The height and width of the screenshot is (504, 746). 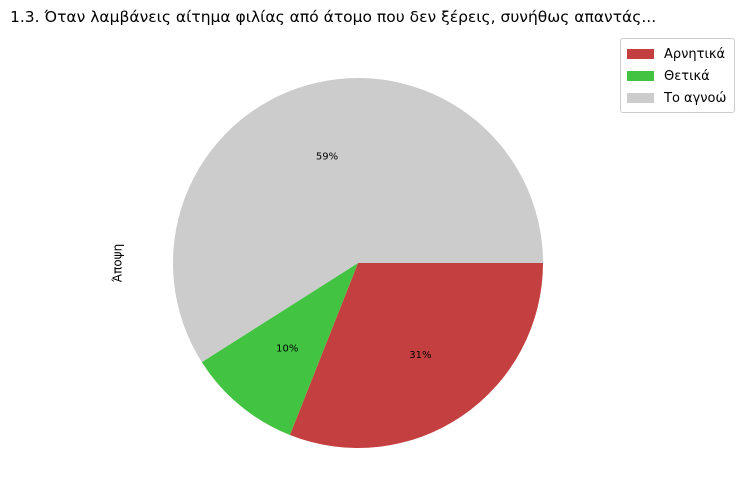 I want to click on legend-label: Θετικά, so click(x=687, y=76).